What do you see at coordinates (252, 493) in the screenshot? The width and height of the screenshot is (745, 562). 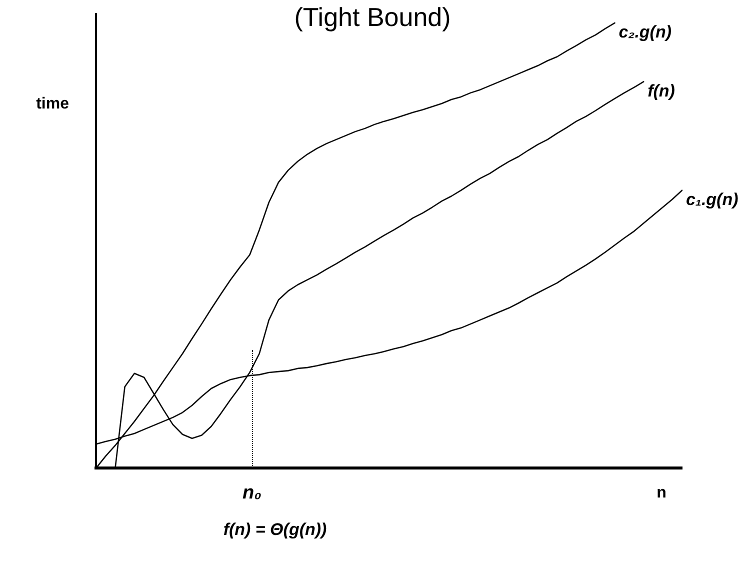 I see `text: n₀` at bounding box center [252, 493].